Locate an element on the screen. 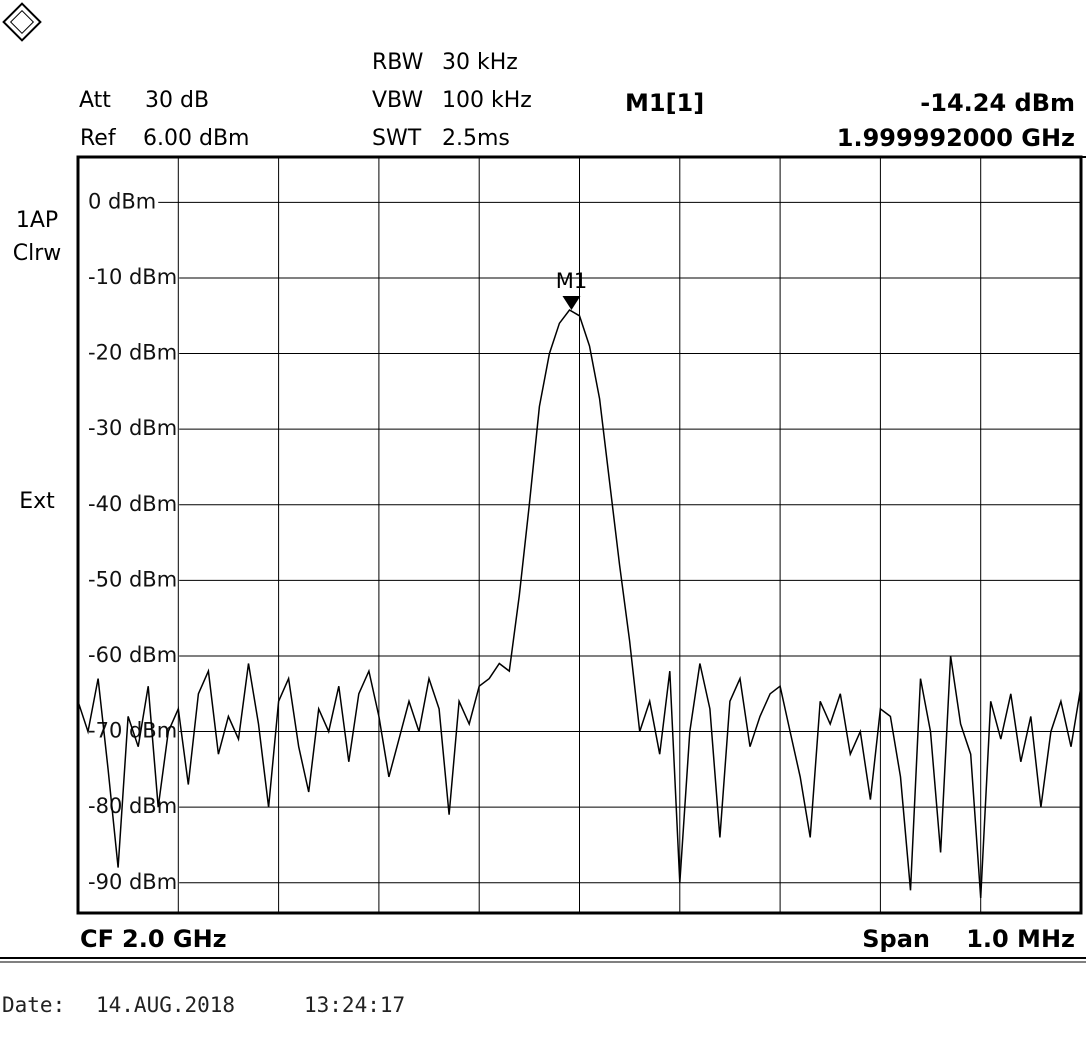 Image resolution: width=1086 pixels, height=1054 pixels. vbw-value: 100 kHz is located at coordinates (487, 100).